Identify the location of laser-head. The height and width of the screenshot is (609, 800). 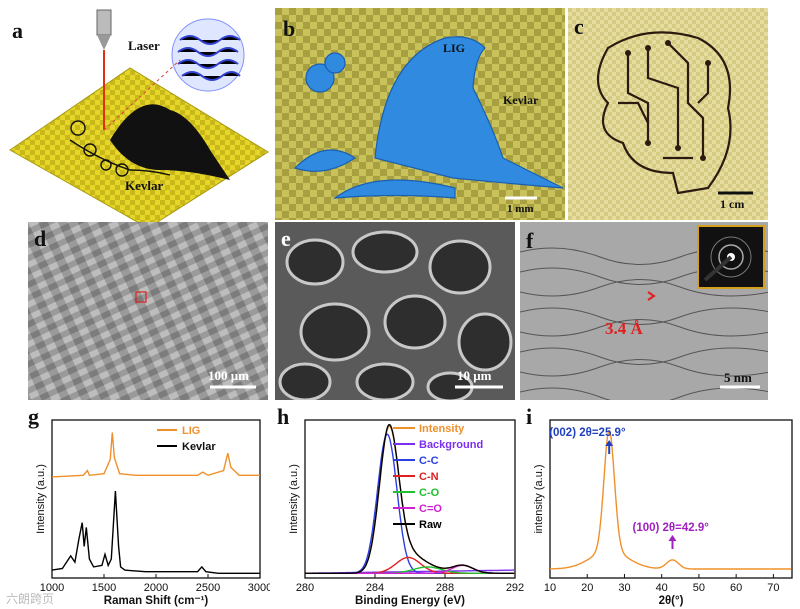
(104, 22).